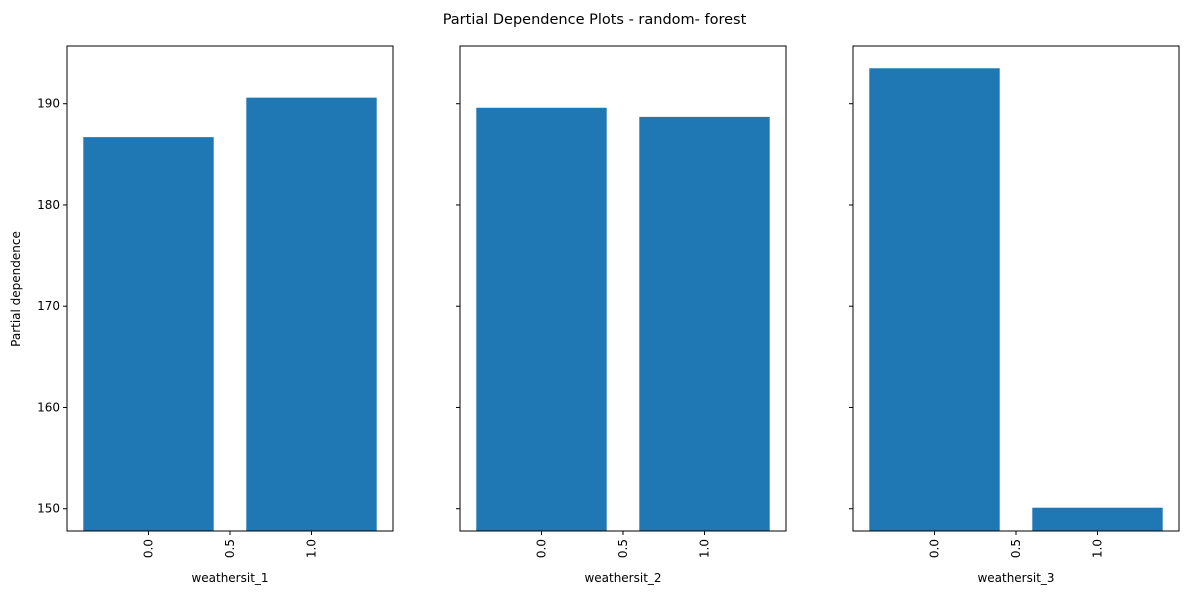  I want to click on y-tick-label: 150, so click(48, 509).